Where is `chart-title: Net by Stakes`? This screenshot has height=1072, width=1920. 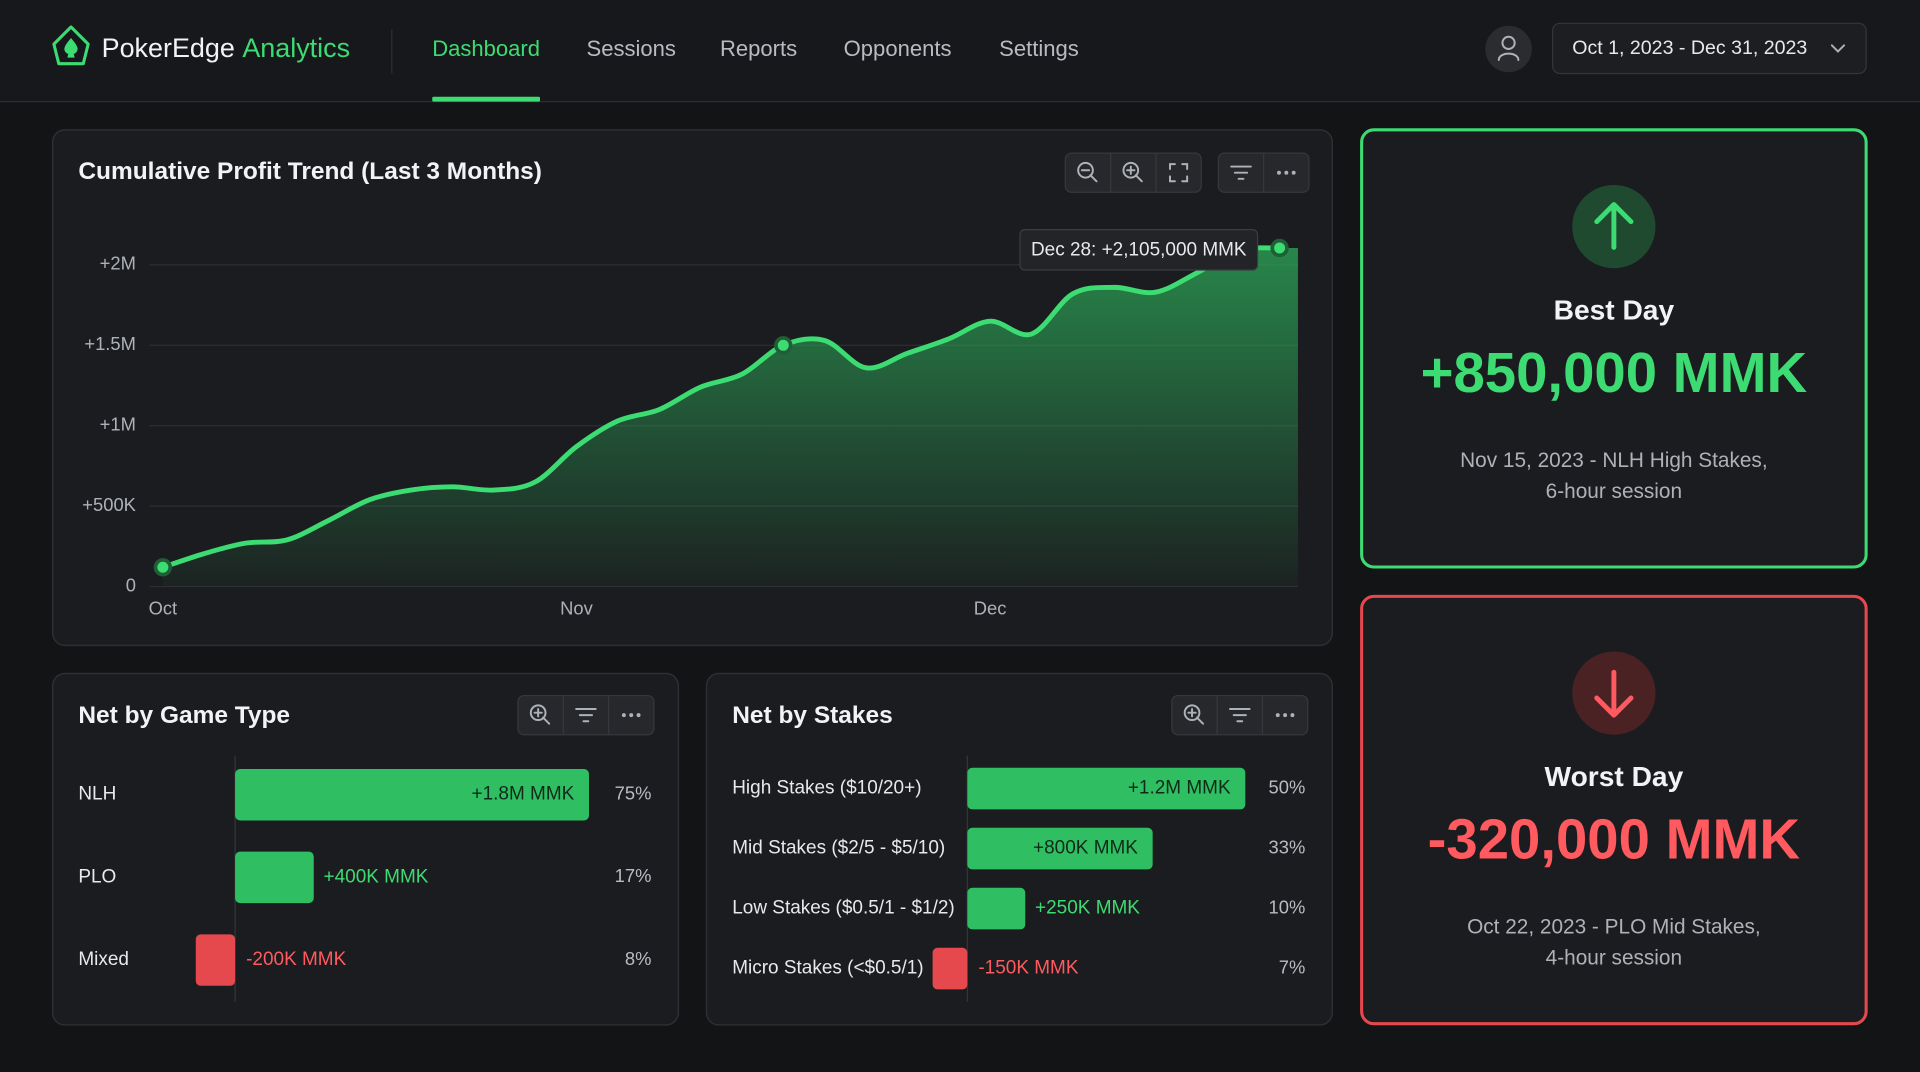 chart-title: Net by Stakes is located at coordinates (812, 715).